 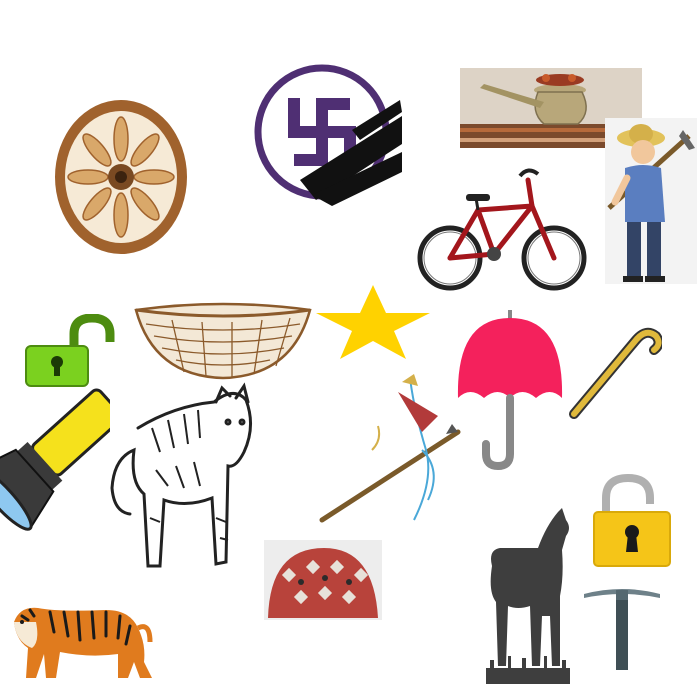 I want to click on spear-icon, so click(x=391, y=450).